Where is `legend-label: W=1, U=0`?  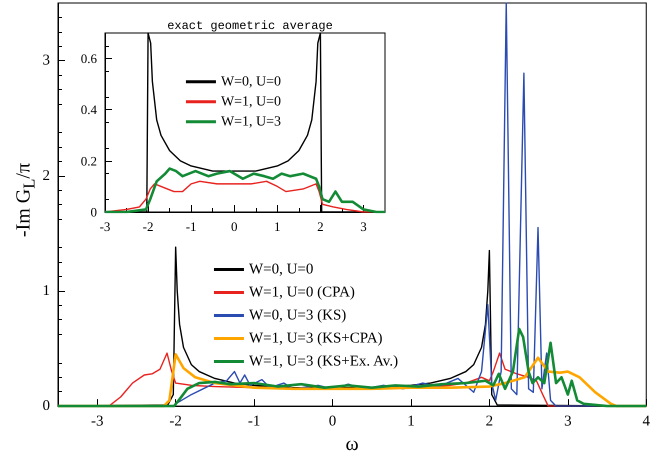 legend-label: W=1, U=0 is located at coordinates (251, 102).